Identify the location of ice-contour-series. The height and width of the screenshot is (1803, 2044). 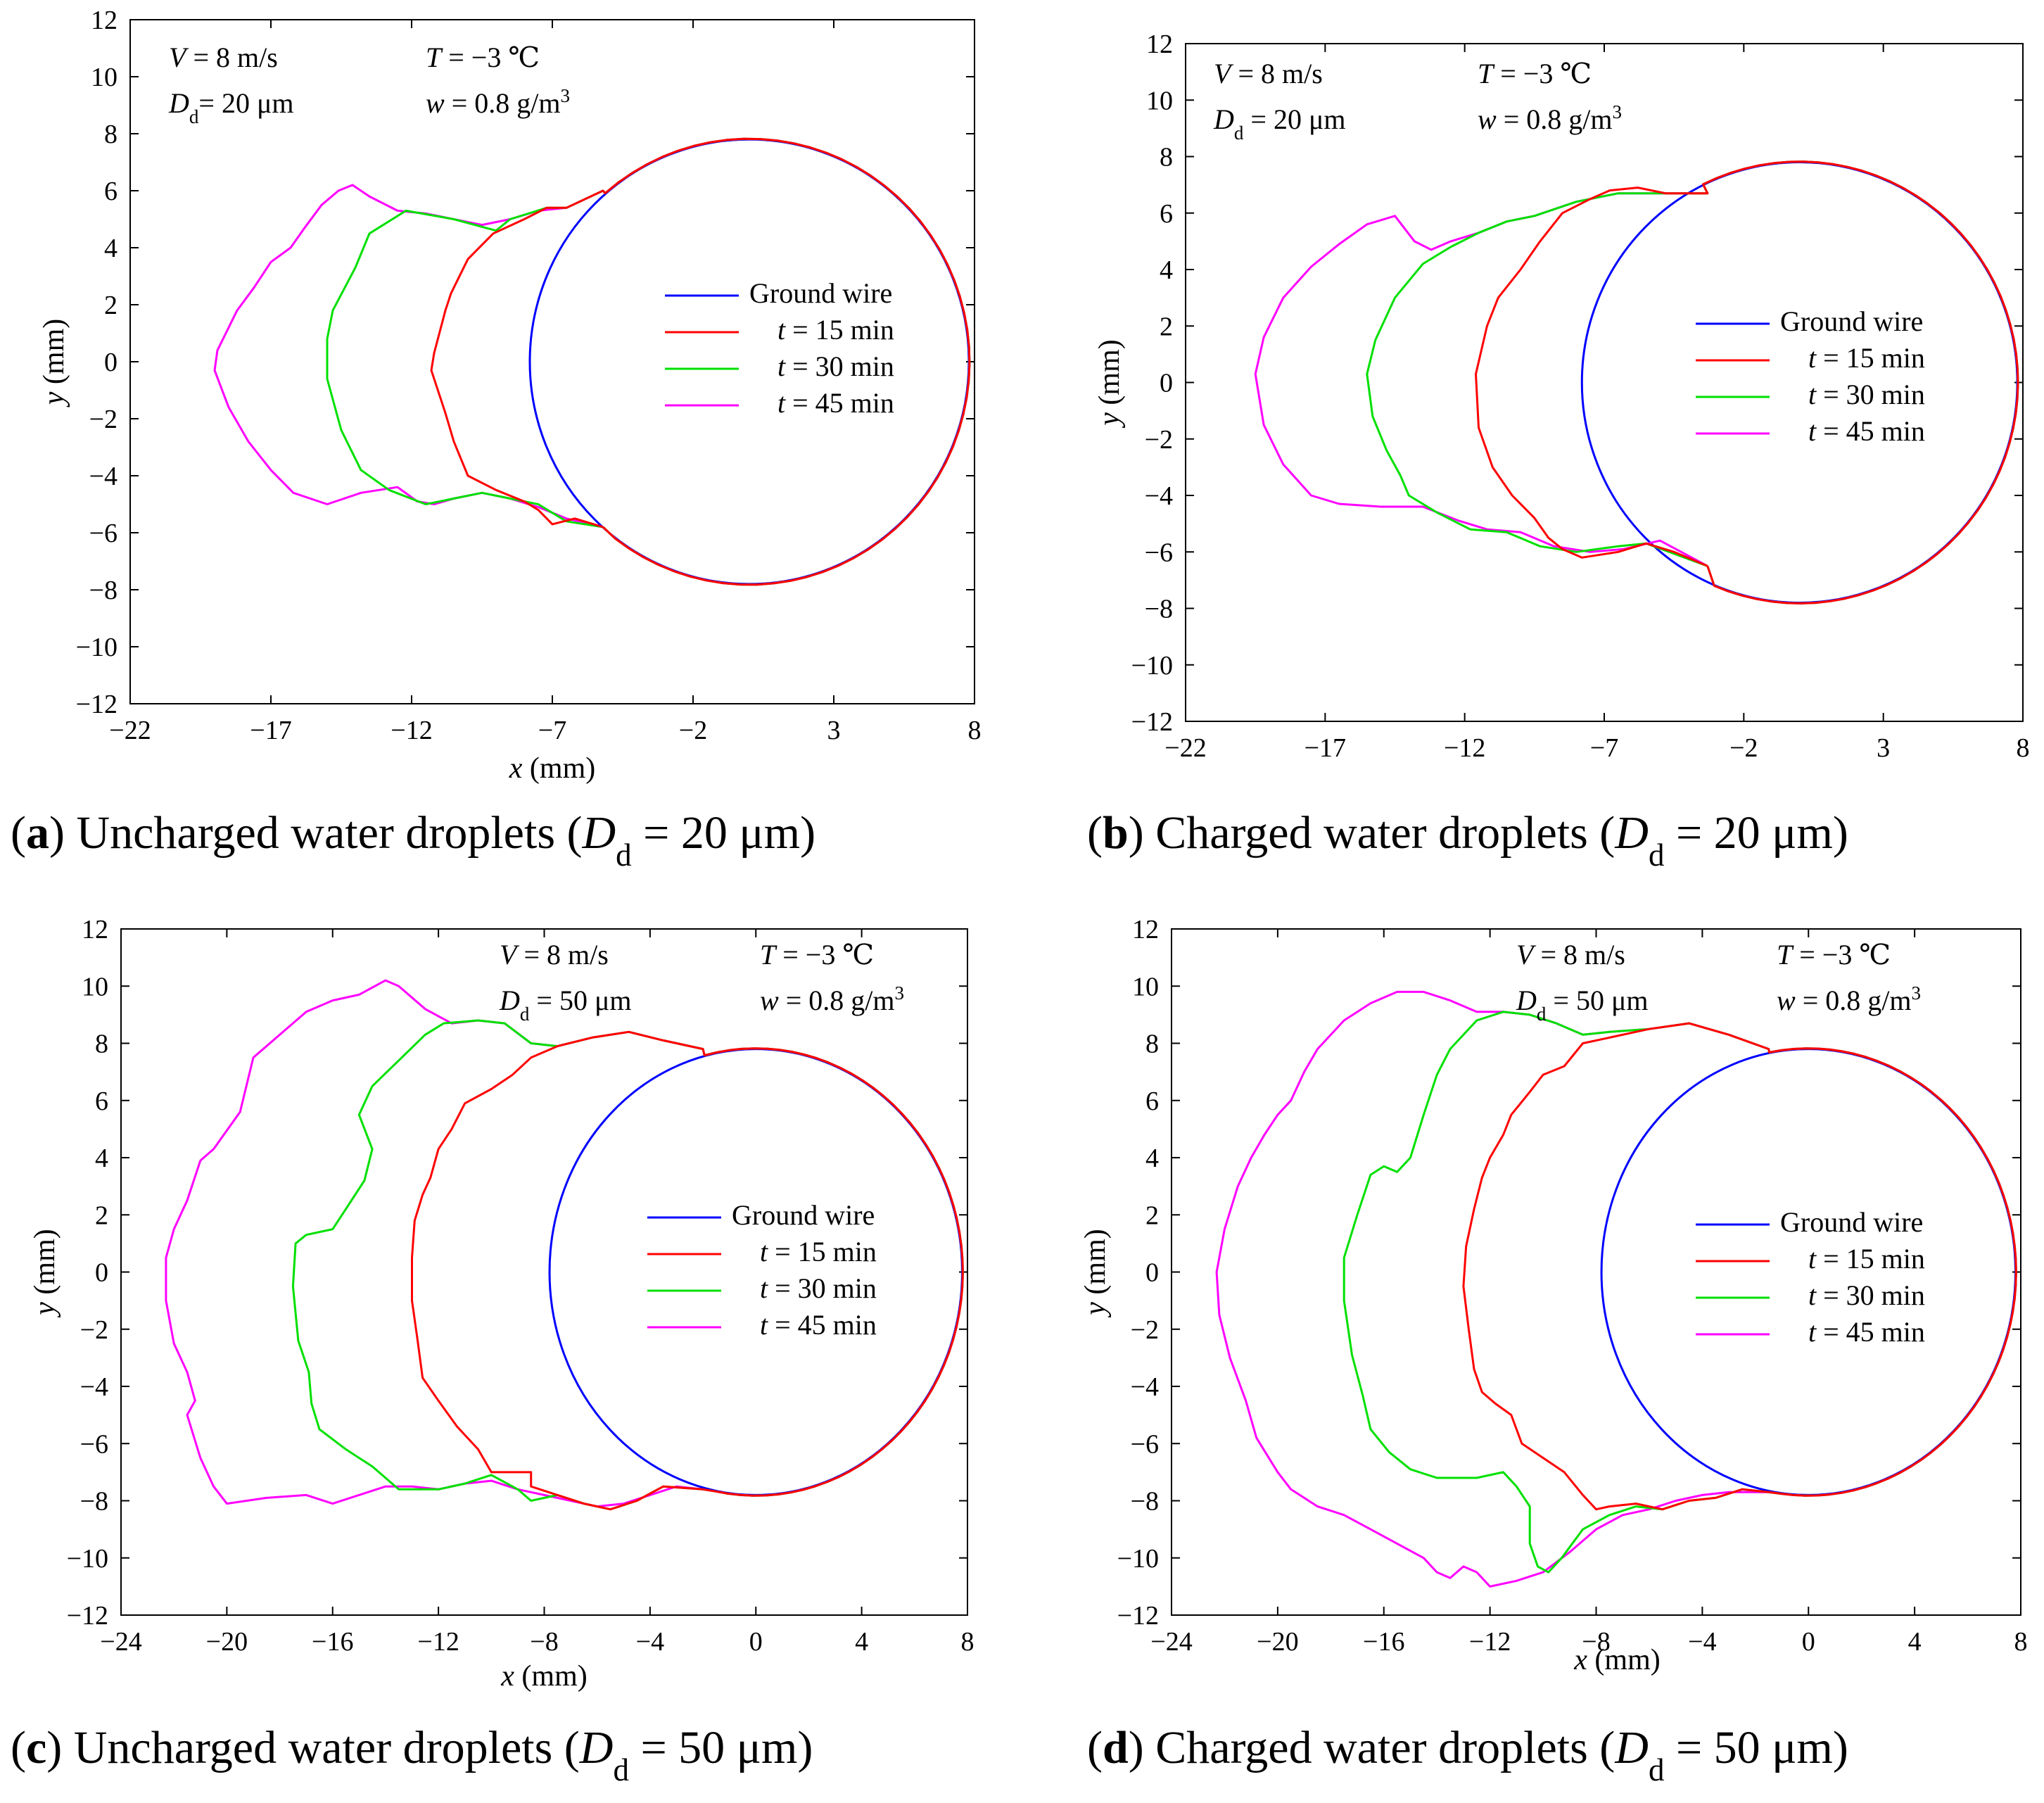
(700, 362).